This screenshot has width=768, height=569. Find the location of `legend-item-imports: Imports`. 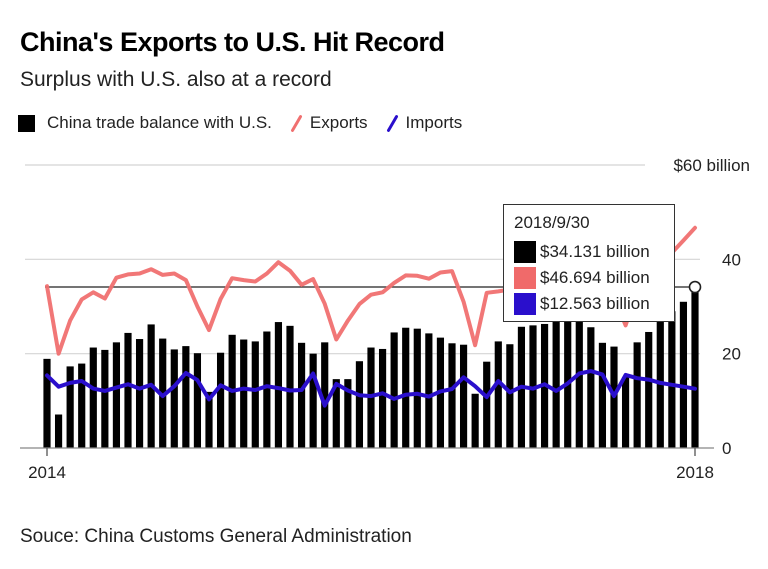

legend-item-imports: Imports is located at coordinates (424, 123).